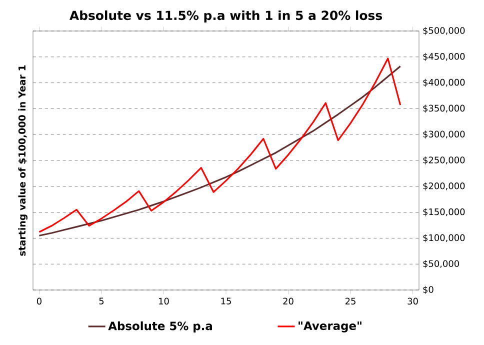  What do you see at coordinates (444, 108) in the screenshot?
I see `y-tick-label: $350,000` at bounding box center [444, 108].